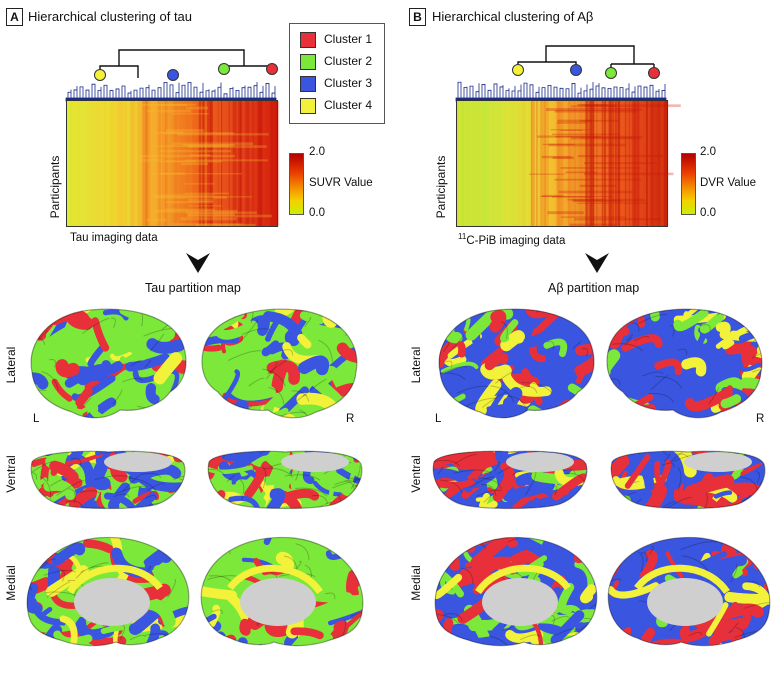 Image resolution: width=780 pixels, height=674 pixels. Describe the element at coordinates (708, 213) in the screenshot. I see `panel-b-colorbar-min: 0.0` at that location.